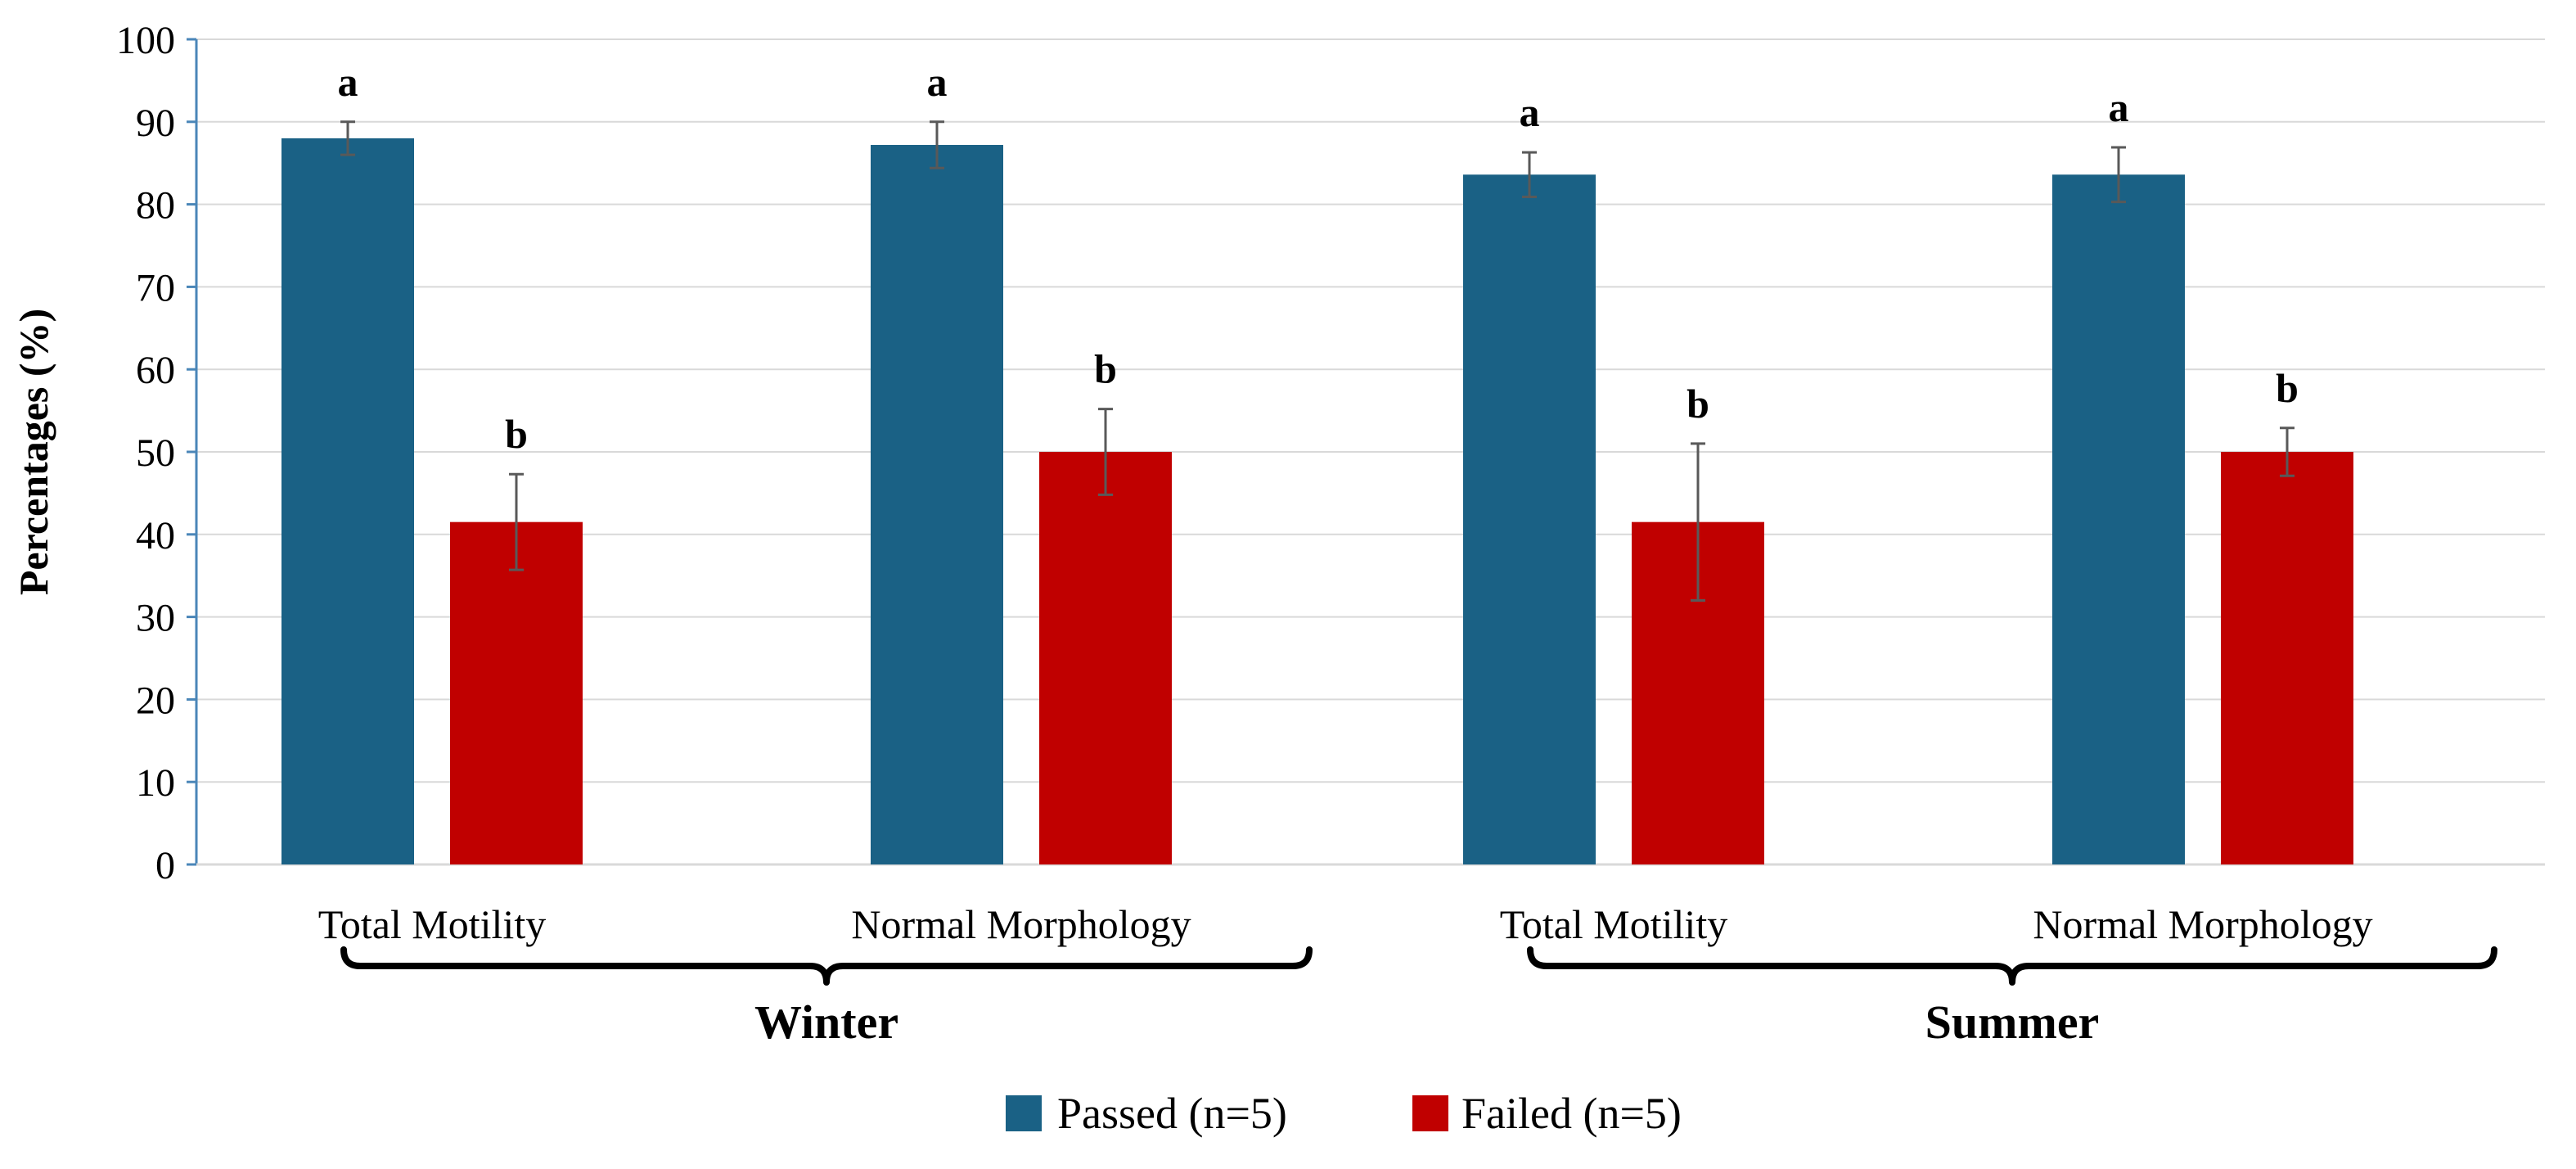 The image size is (2576, 1169). Describe the element at coordinates (33, 452) in the screenshot. I see `y-axis-title: Percentages (%)` at that location.